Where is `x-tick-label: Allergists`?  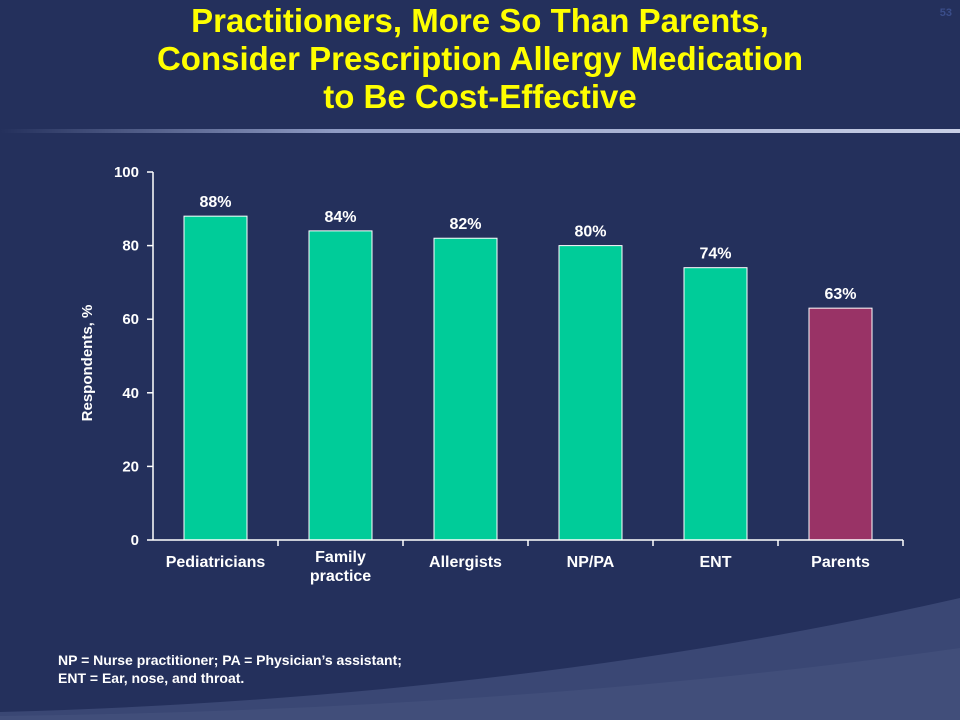 x-tick-label: Allergists is located at coordinates (465, 562).